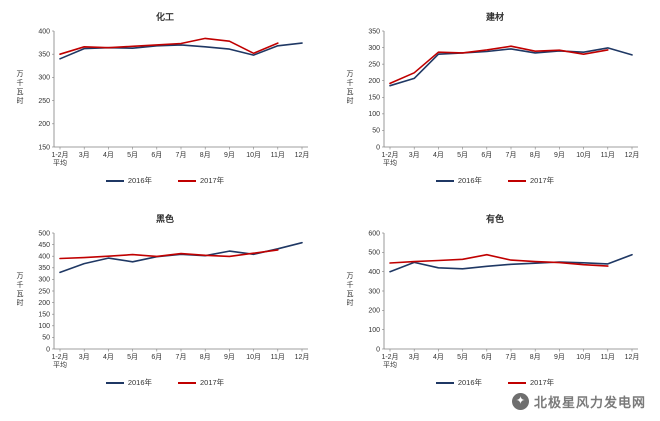  What do you see at coordinates (520, 401) in the screenshot?
I see `watermark-logo-icon: ✦` at bounding box center [520, 401].